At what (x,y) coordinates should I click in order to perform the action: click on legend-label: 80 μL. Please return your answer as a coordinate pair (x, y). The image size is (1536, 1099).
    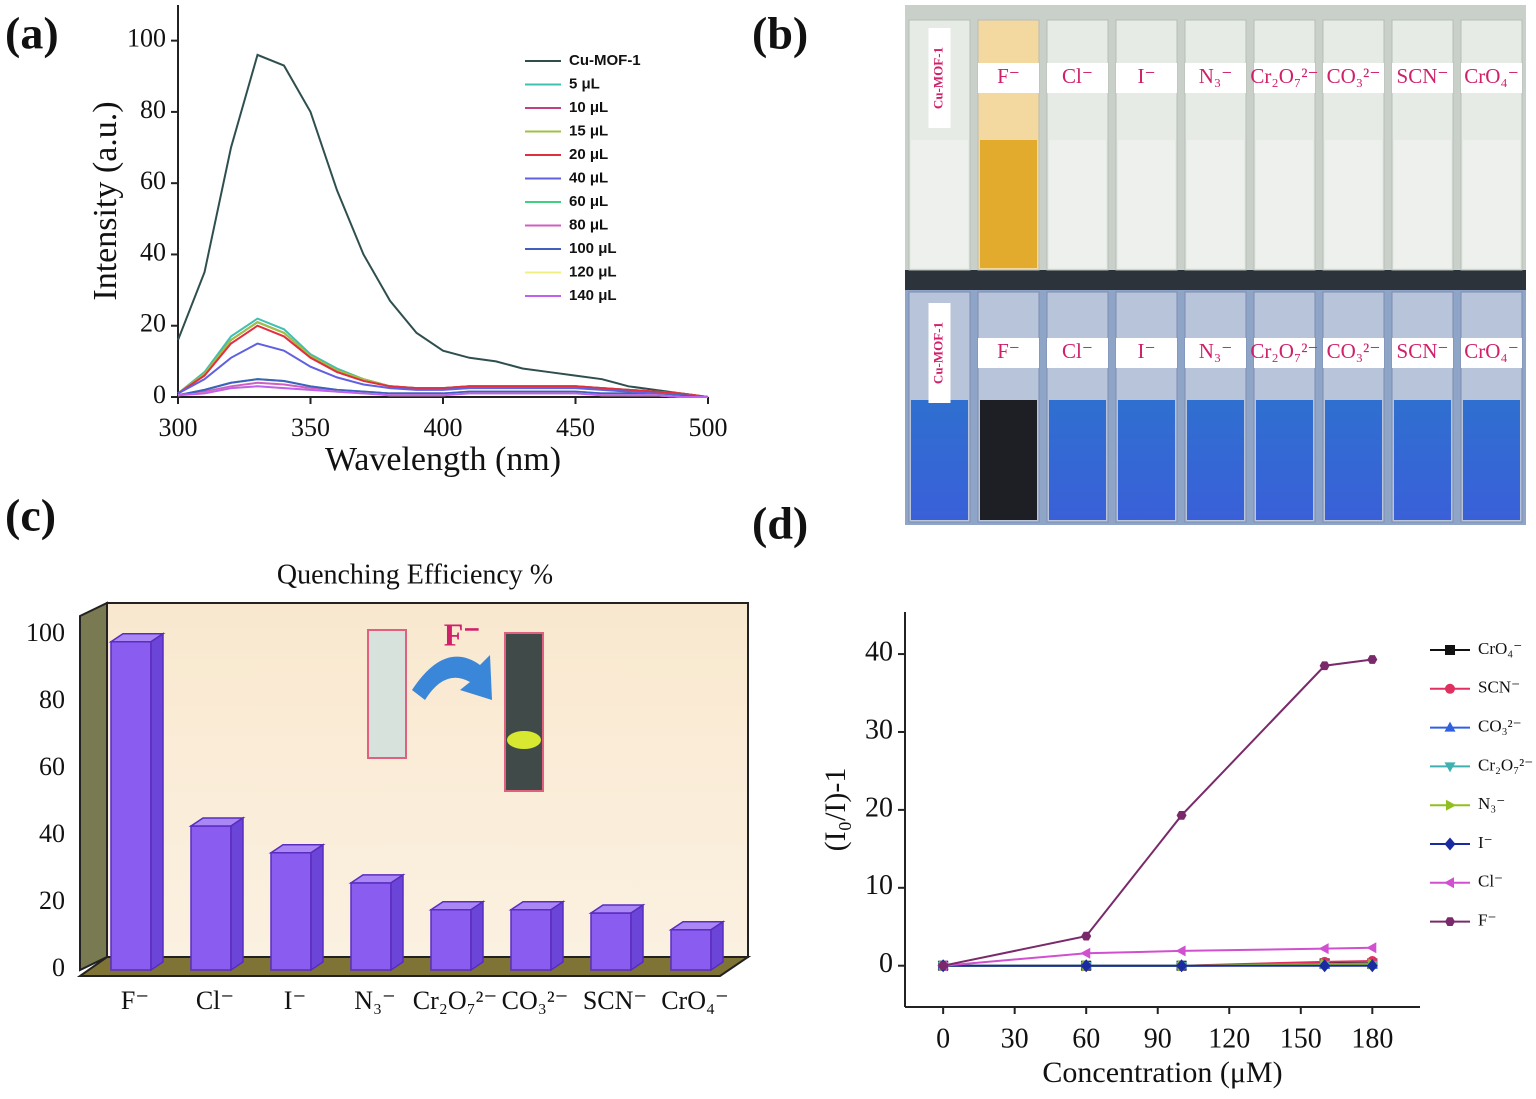
    Looking at the image, I should click on (588, 224).